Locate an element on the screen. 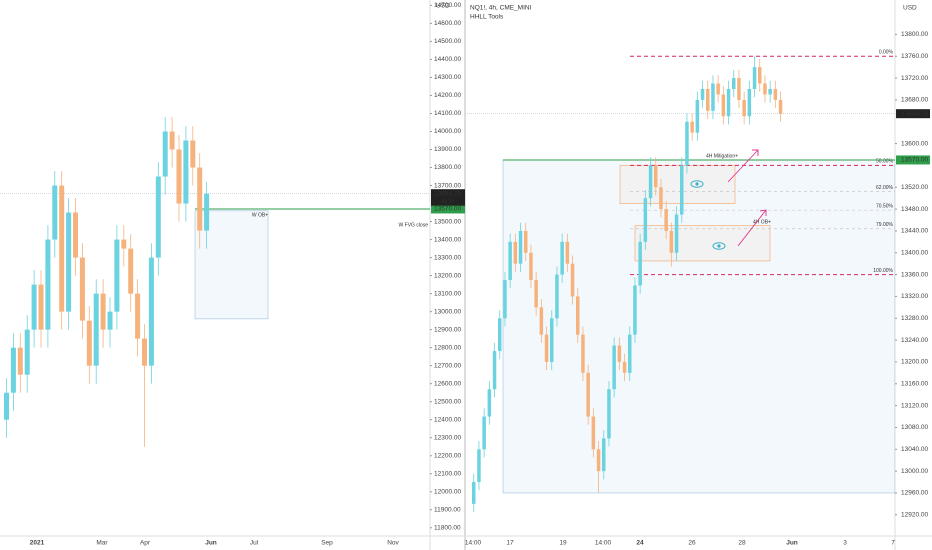 This screenshot has height=550, width=932. y-tick-label: 13160.00 is located at coordinates (914, 383).